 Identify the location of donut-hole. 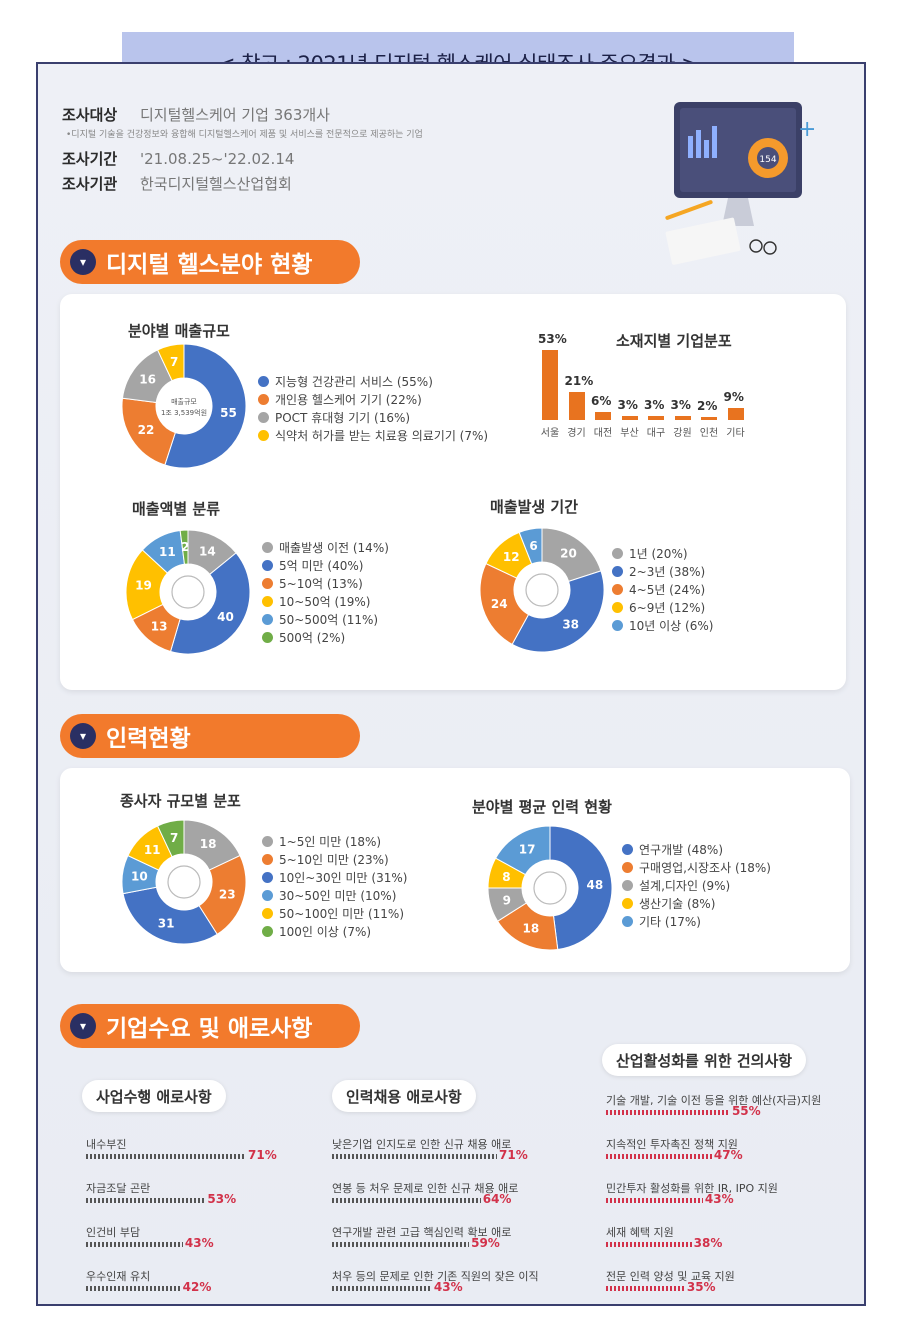
(542, 590).